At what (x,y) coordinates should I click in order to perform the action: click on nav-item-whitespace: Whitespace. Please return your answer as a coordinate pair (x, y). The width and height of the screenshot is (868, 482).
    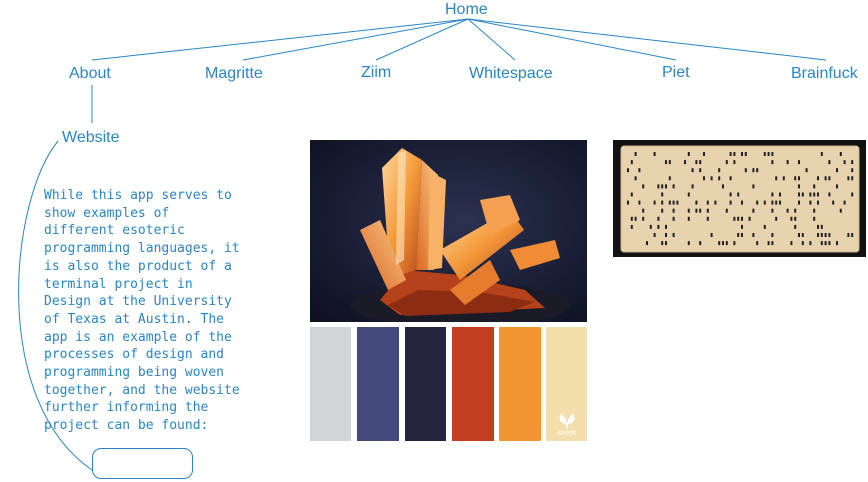
    Looking at the image, I should click on (511, 73).